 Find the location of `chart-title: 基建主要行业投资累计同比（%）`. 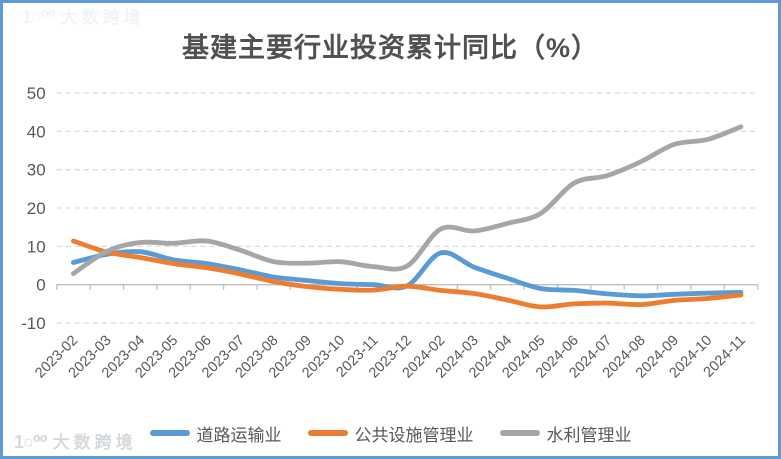

chart-title: 基建主要行业投资累计同比（%） is located at coordinates (390, 48).